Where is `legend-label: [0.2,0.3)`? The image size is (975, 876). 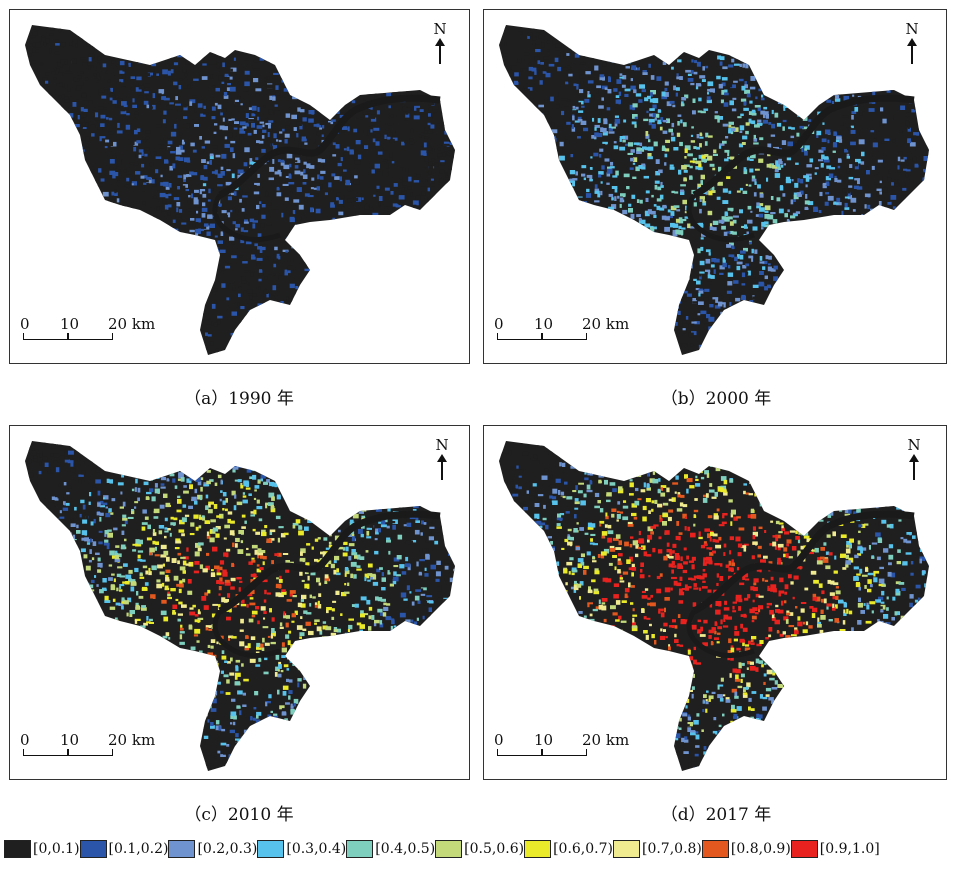
legend-label: [0.2,0.3) is located at coordinates (227, 849).